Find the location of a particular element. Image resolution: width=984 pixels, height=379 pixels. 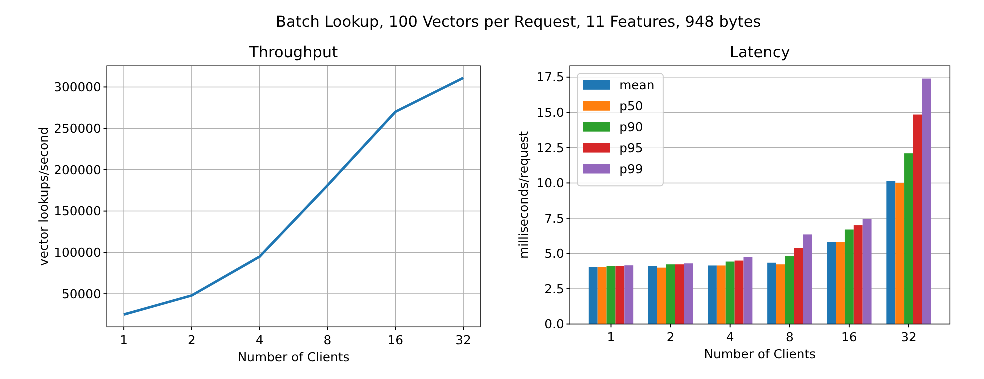

chart-title: Throughput is located at coordinates (293, 53).